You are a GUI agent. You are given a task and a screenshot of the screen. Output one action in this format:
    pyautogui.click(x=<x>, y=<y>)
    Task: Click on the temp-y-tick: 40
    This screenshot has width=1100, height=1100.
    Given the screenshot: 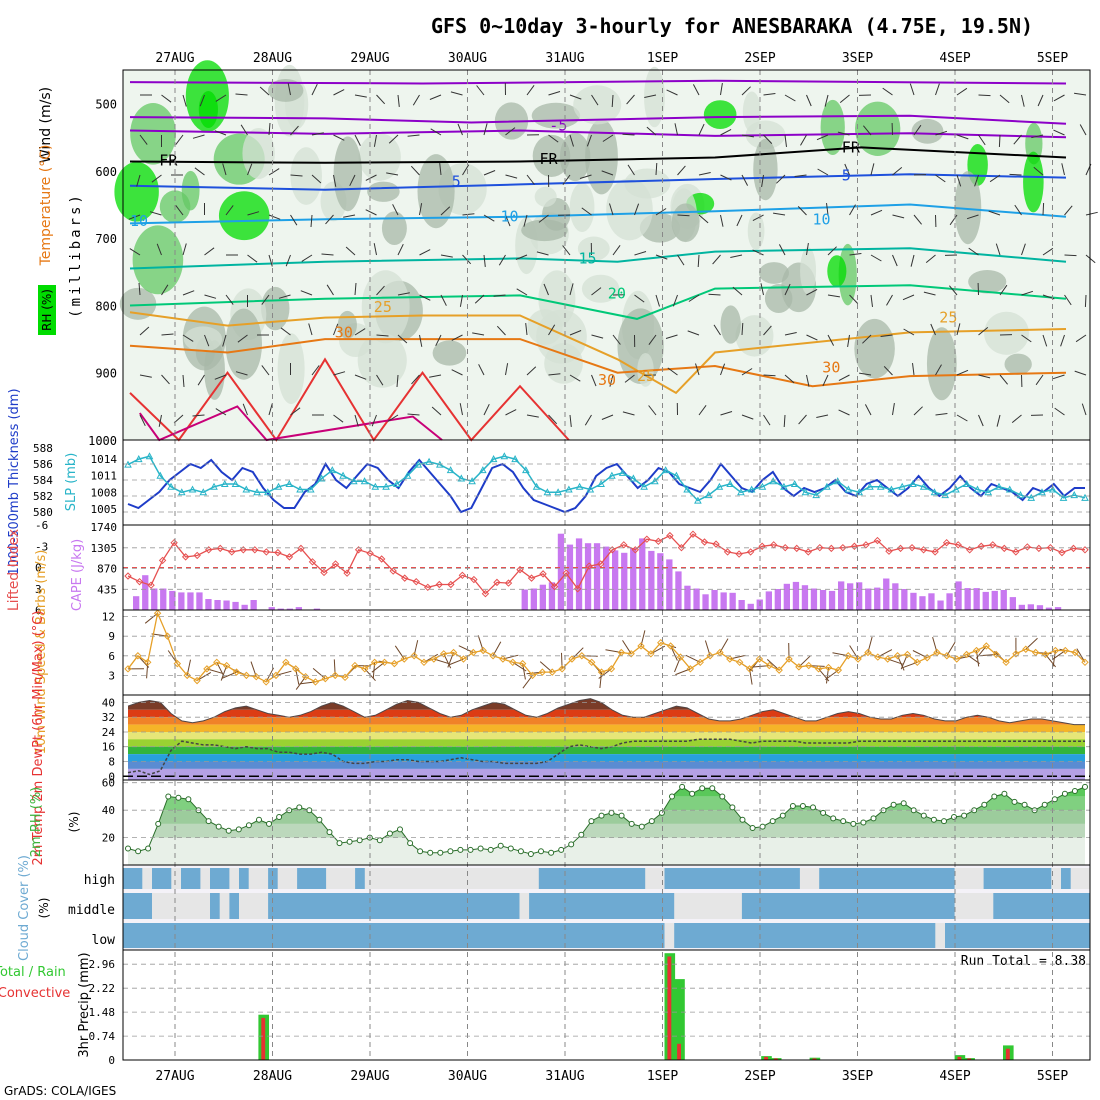 What is the action you would take?
    pyautogui.click(x=108, y=702)
    